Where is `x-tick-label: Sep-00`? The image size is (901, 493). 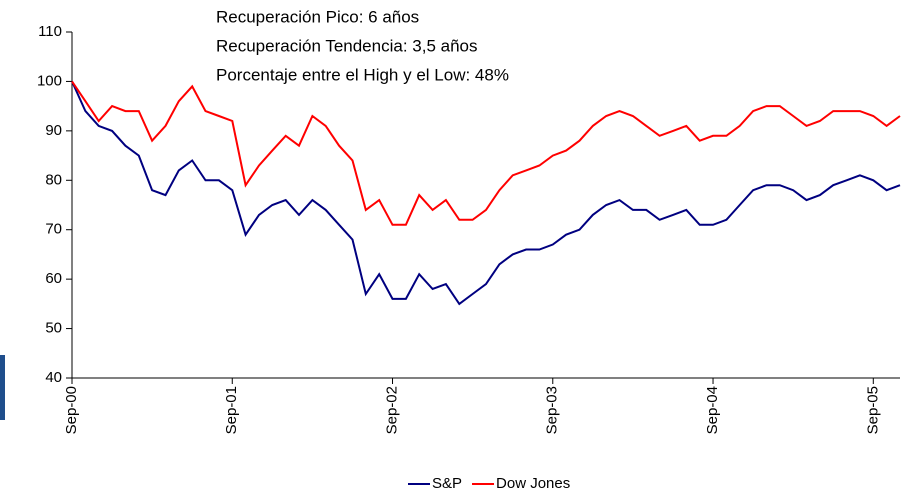 x-tick-label: Sep-00 is located at coordinates (71, 410).